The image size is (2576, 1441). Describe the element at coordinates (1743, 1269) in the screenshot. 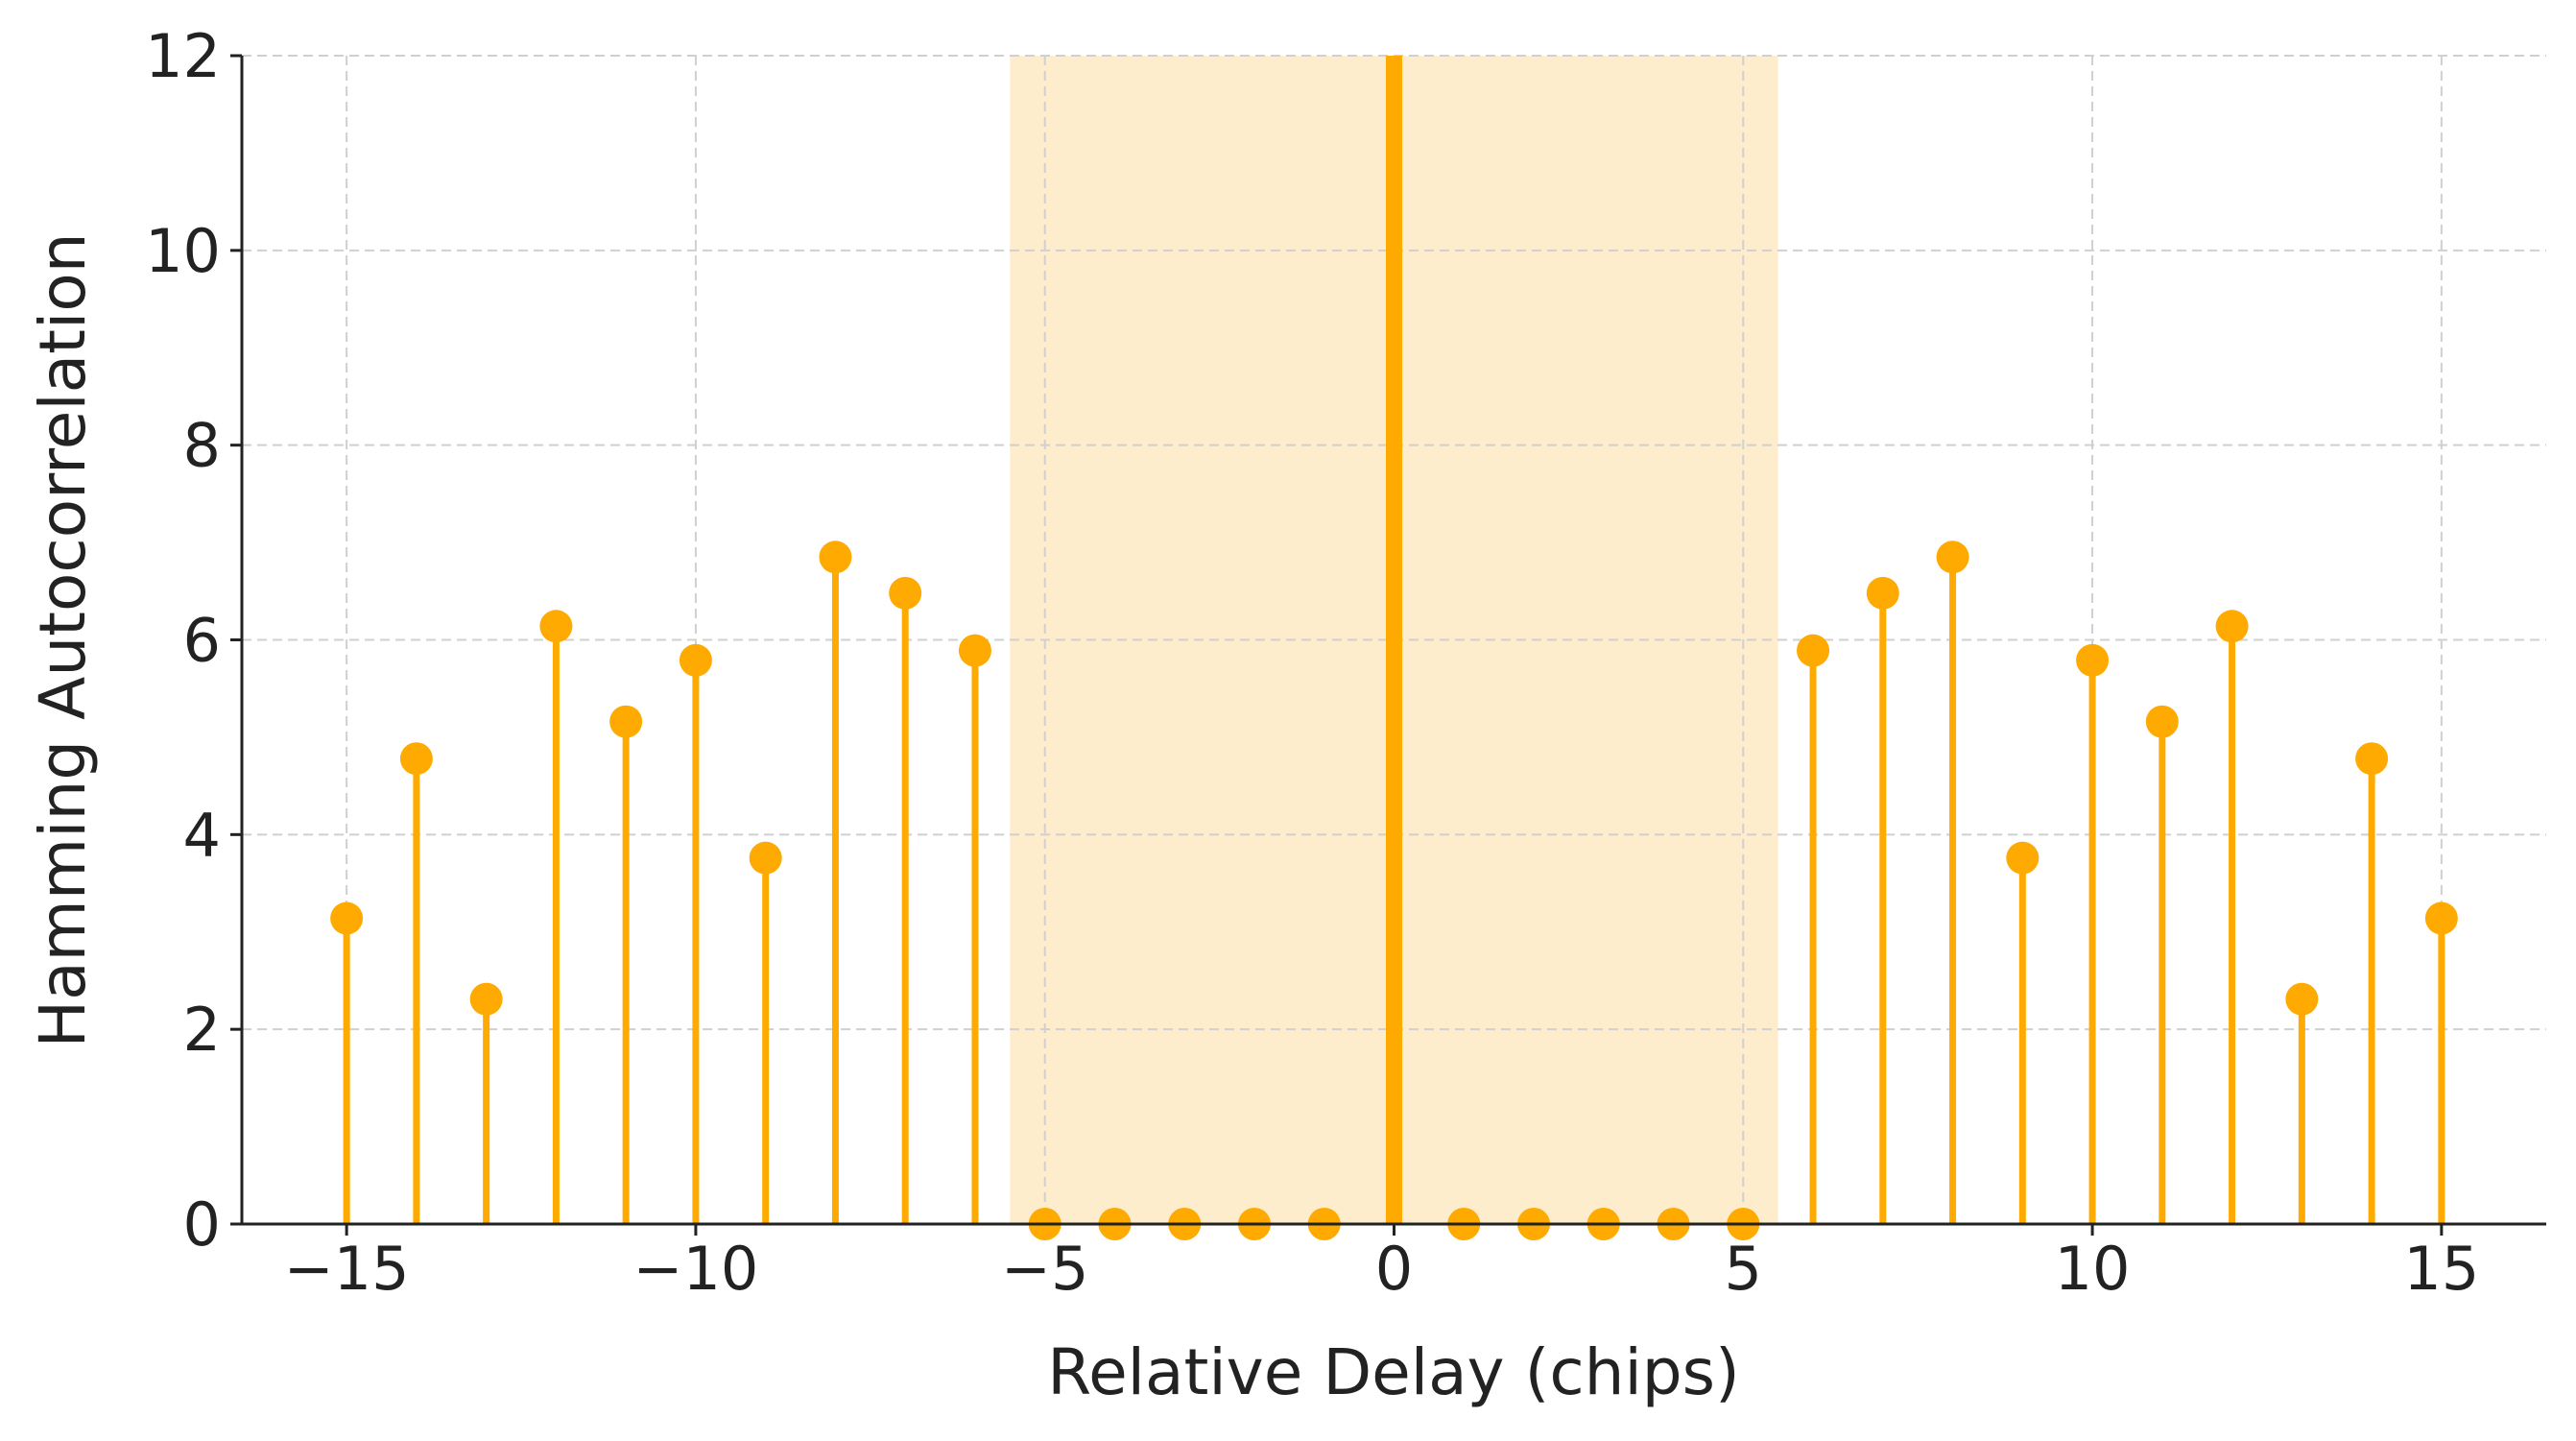

I see `x-tick-label: 5` at that location.